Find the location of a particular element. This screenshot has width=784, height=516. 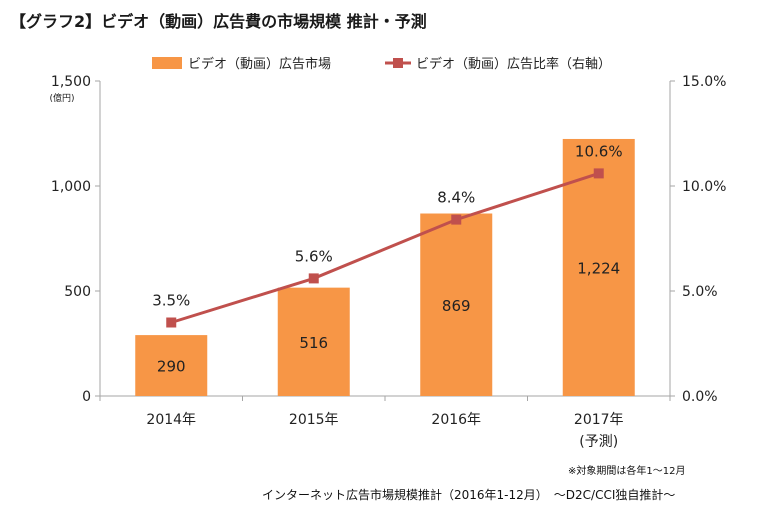

ratio-value-label: 10.6% is located at coordinates (599, 151).